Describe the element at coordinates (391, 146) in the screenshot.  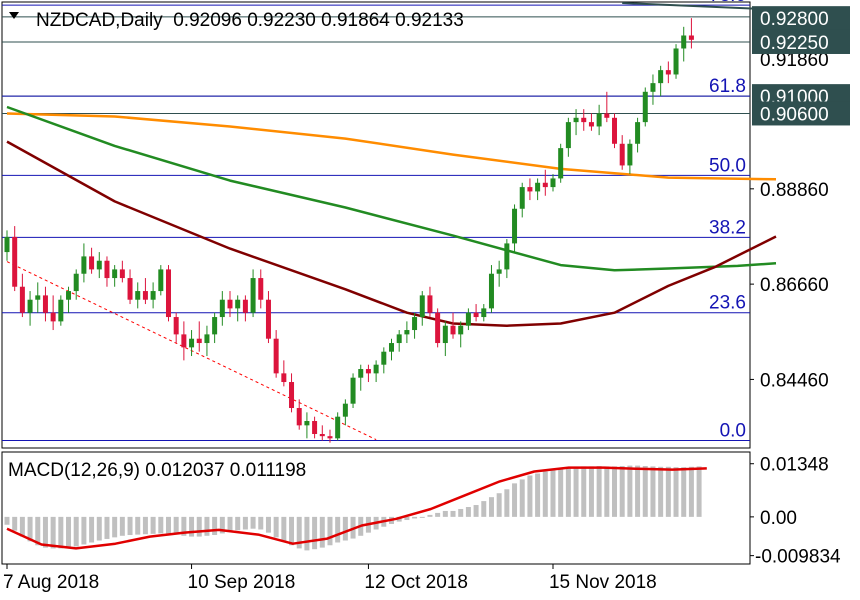
I see `moving-average-line` at that location.